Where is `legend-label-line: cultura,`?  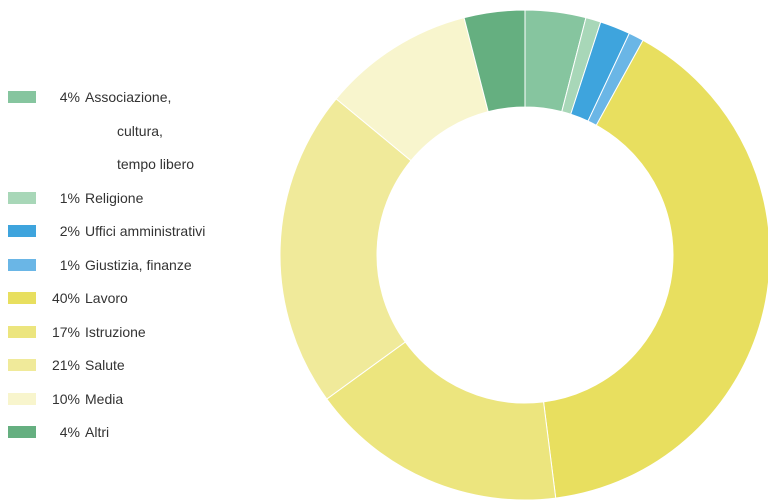
legend-label-line: cultura, is located at coordinates (140, 130).